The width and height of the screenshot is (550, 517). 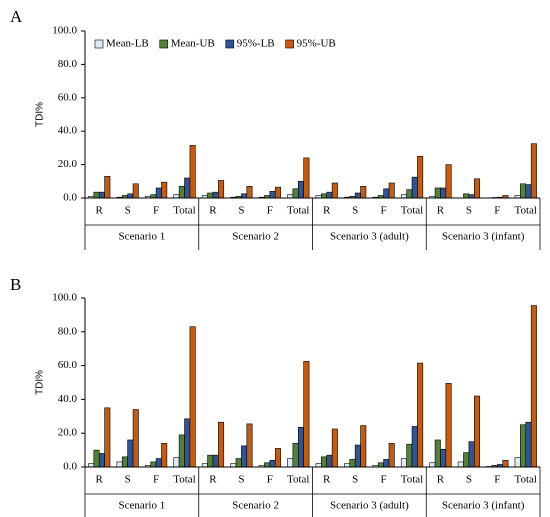 I want to click on legend-label: Mean-UB, so click(x=193, y=44).